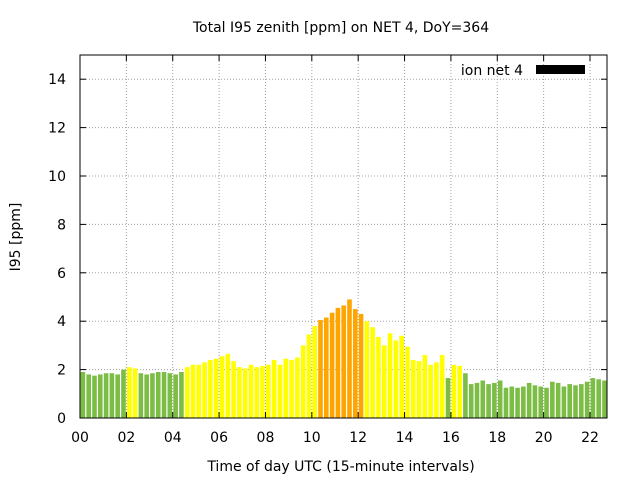  I want to click on x-tick-label: 10, so click(312, 438).